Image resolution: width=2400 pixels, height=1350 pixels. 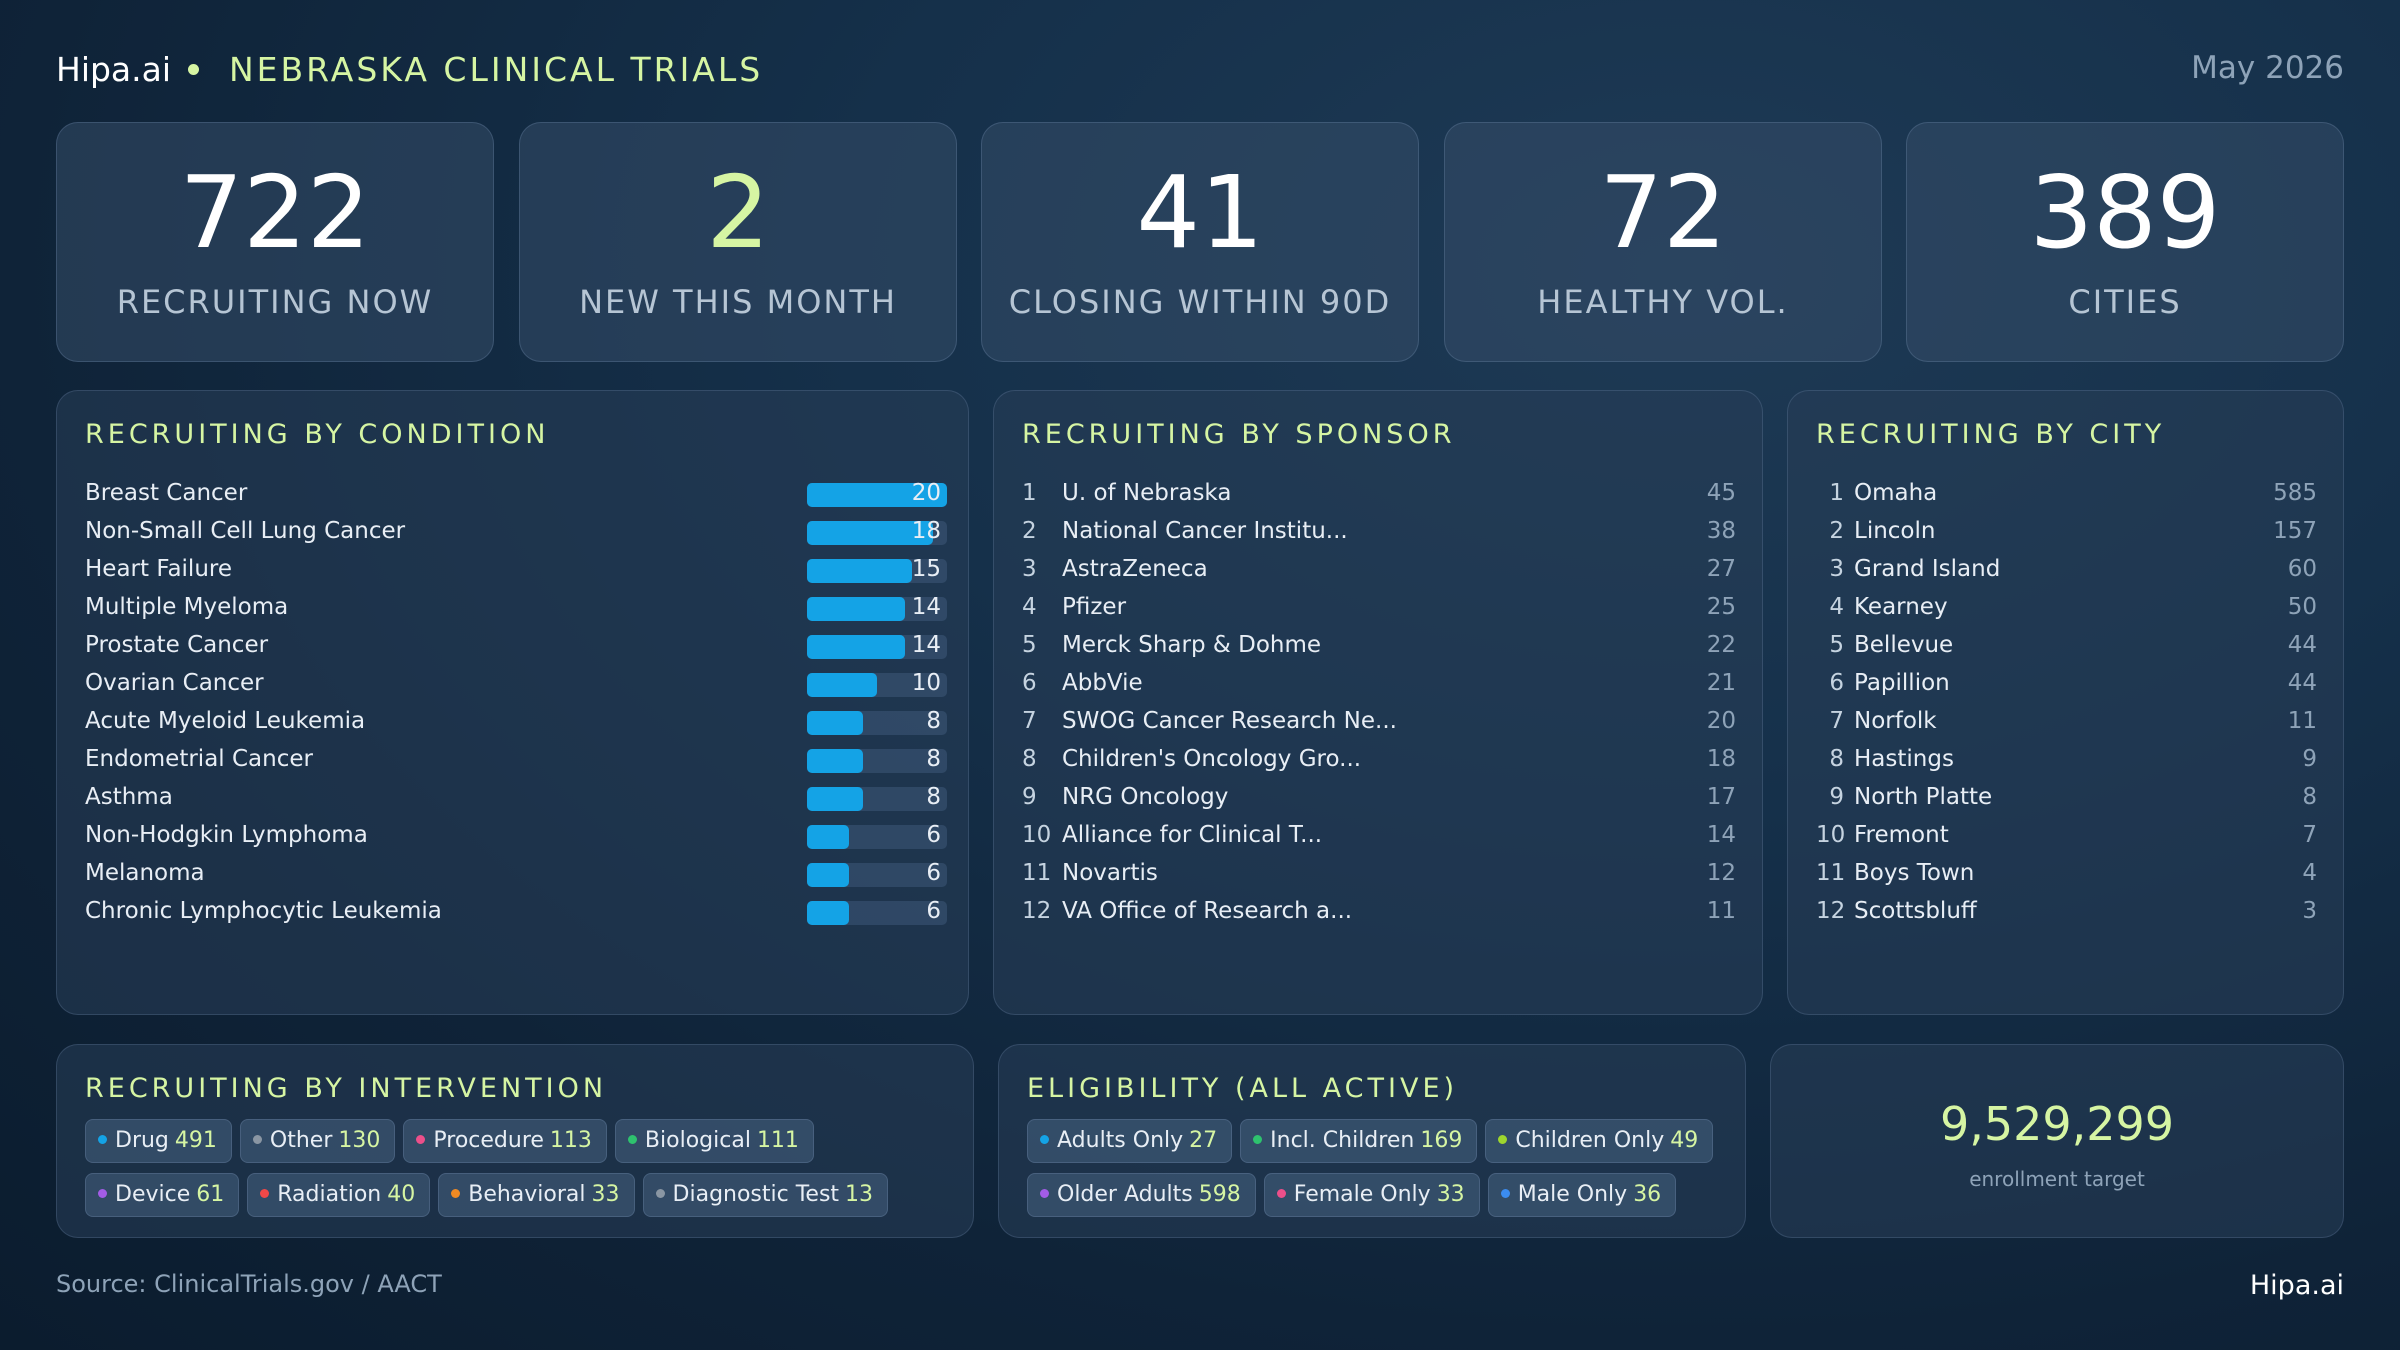 I want to click on chip-label: Incl. Children, so click(x=1342, y=1140).